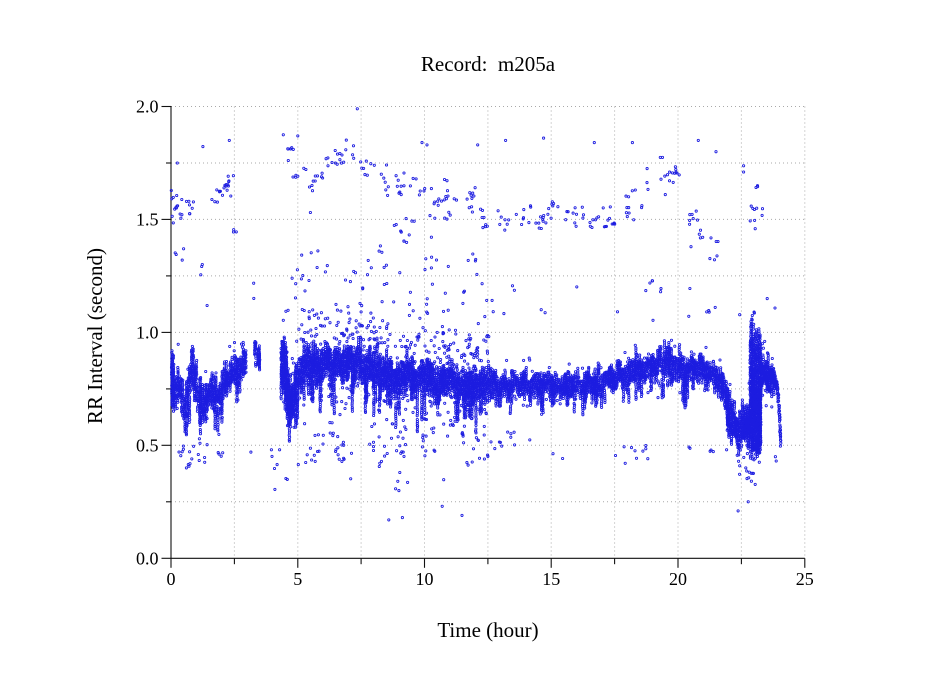 The height and width of the screenshot is (697, 949). What do you see at coordinates (425, 579) in the screenshot?
I see `svg-text: 10` at bounding box center [425, 579].